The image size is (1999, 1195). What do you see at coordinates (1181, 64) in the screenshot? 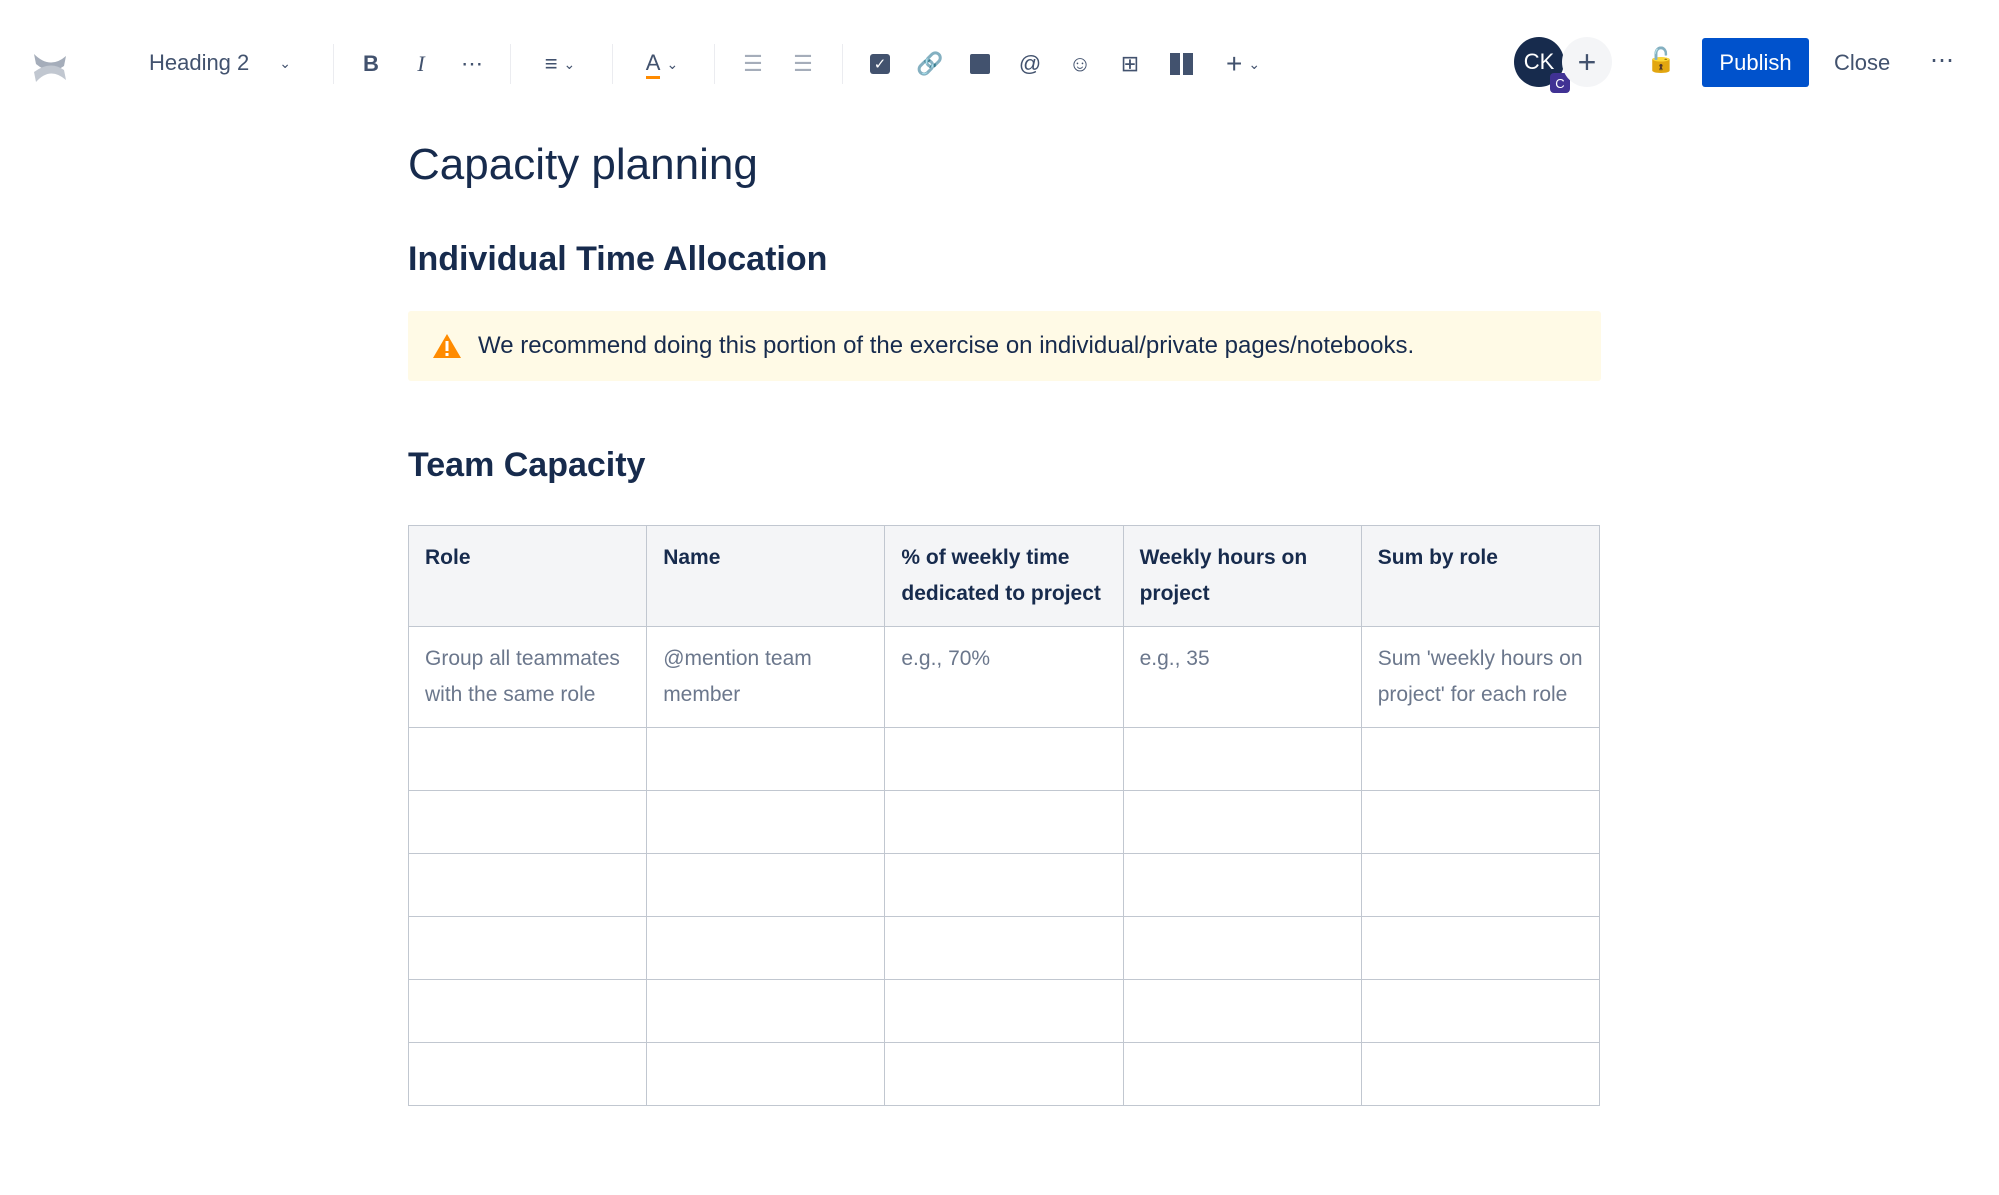
I see `layouts-icon` at bounding box center [1181, 64].